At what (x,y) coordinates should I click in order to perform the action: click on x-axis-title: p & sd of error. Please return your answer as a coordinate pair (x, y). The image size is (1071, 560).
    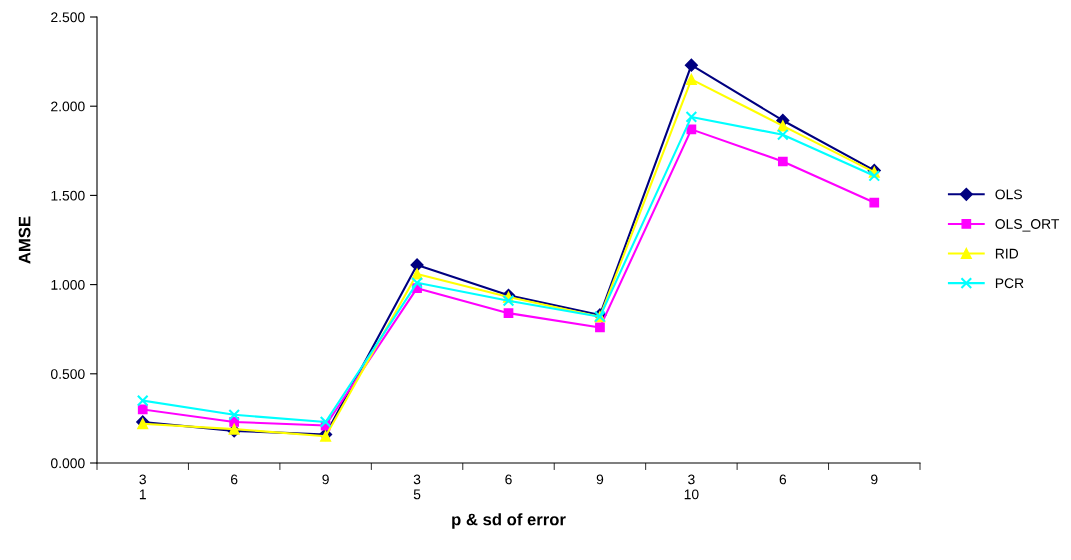
    Looking at the image, I should click on (509, 521).